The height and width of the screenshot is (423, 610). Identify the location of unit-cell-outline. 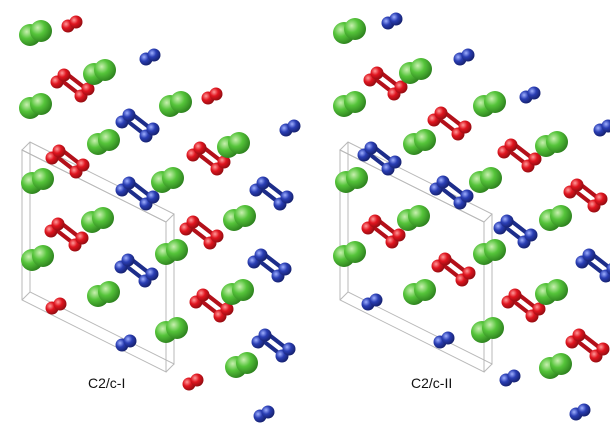
(98, 257).